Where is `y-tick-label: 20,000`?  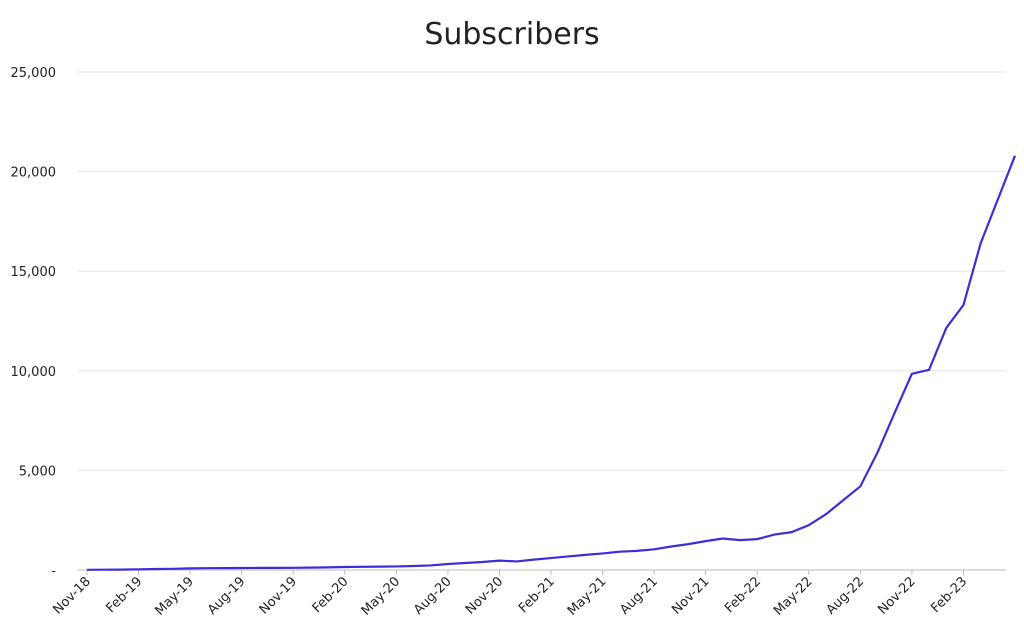 y-tick-label: 20,000 is located at coordinates (34, 173).